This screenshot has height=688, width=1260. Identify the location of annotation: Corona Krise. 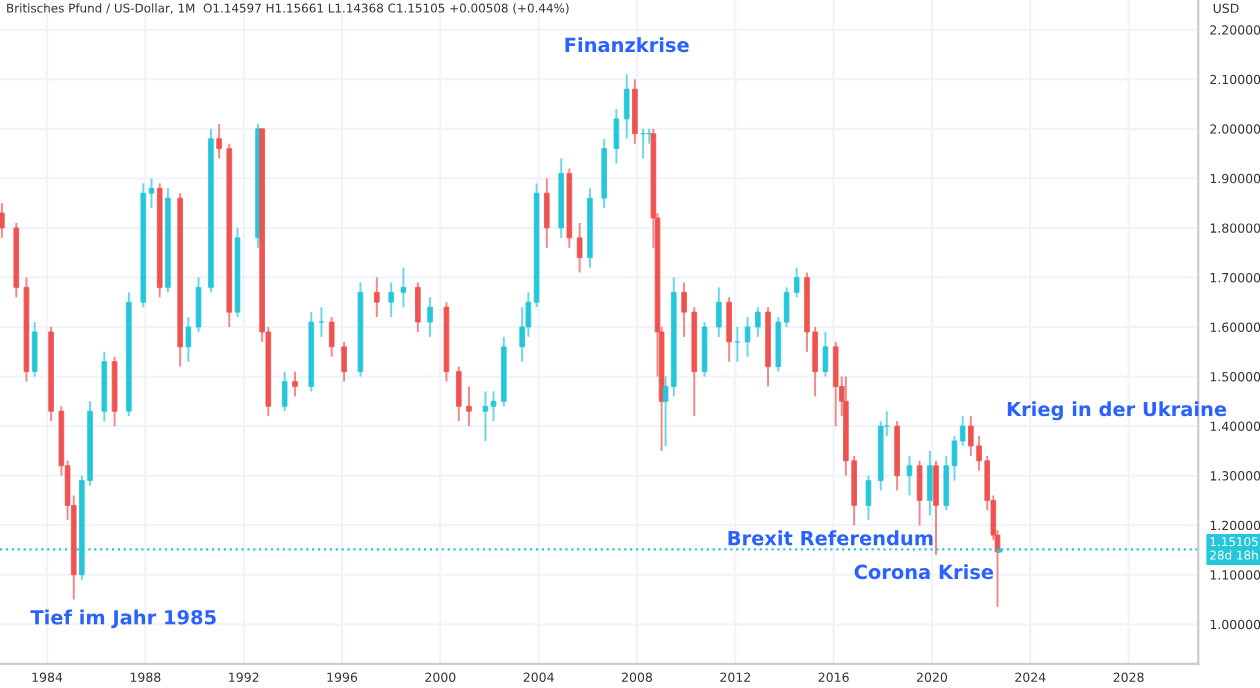
(924, 572).